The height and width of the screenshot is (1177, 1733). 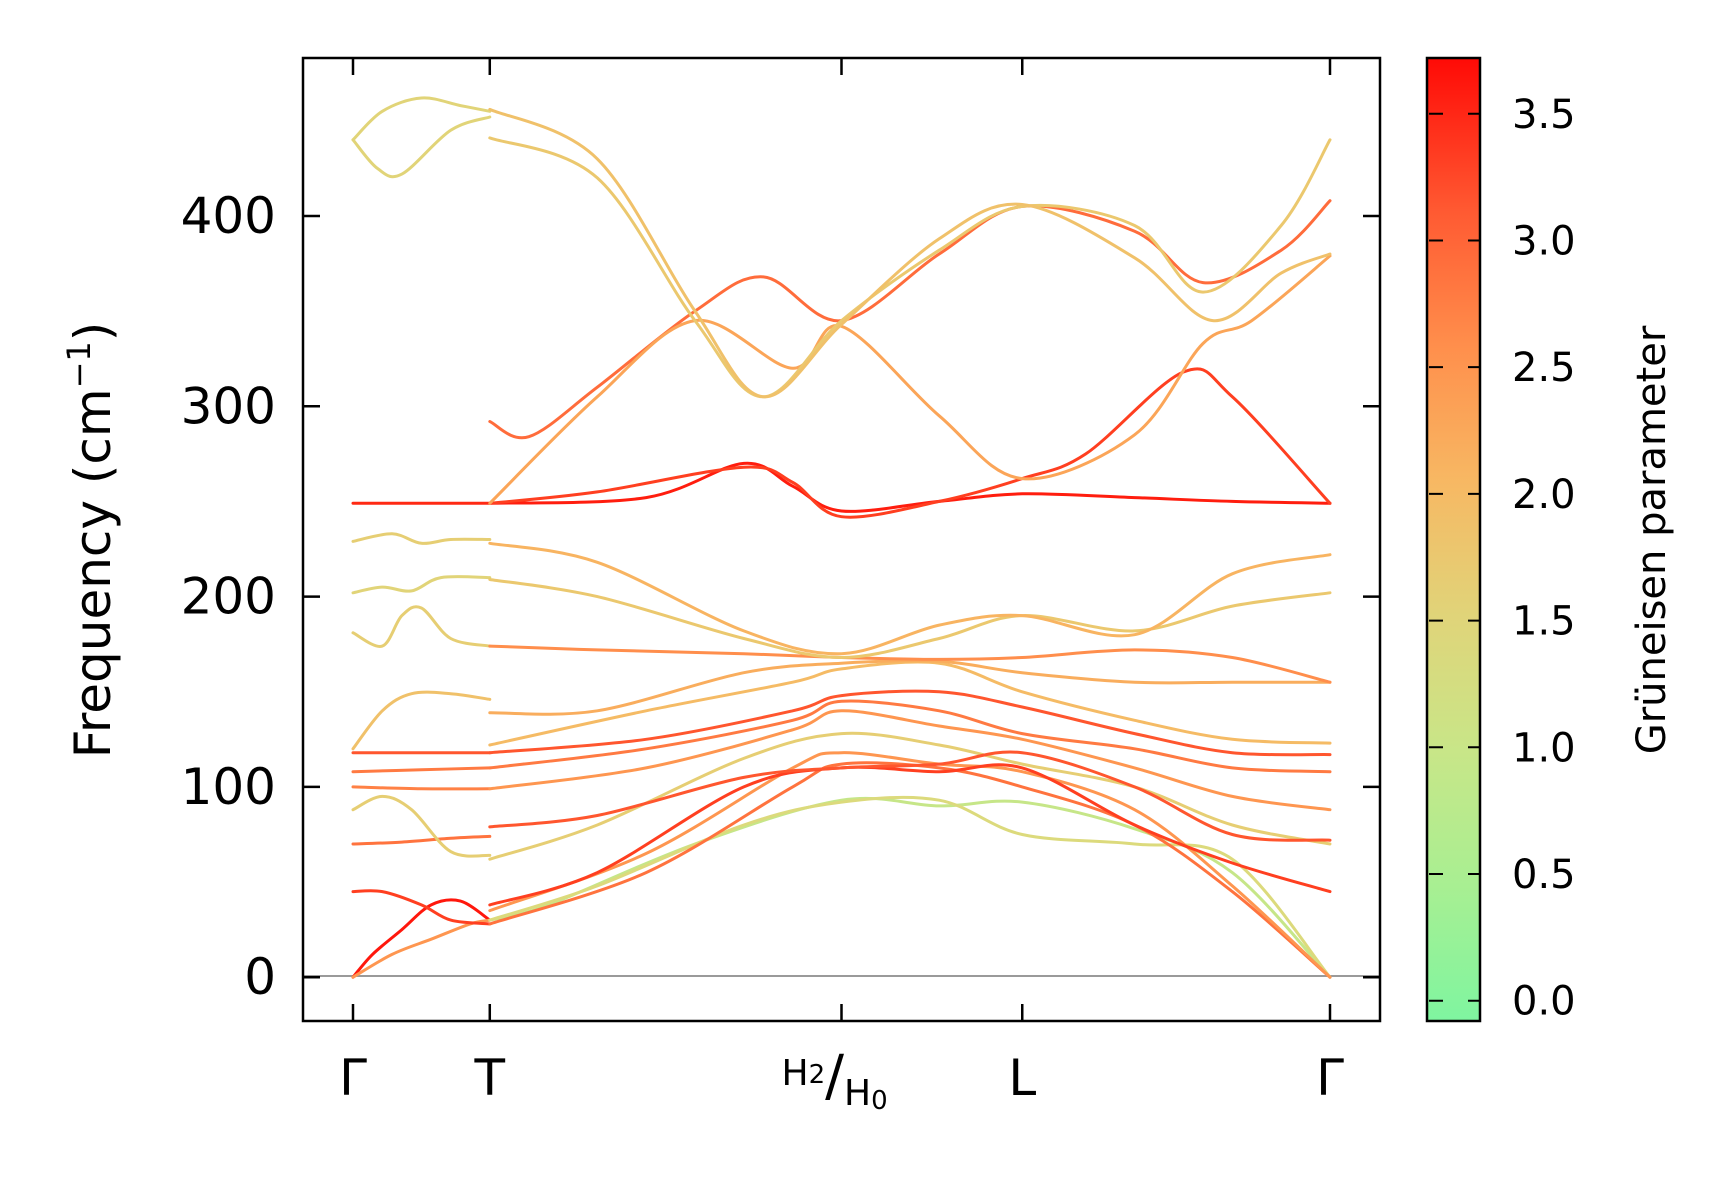 What do you see at coordinates (1544, 241) in the screenshot?
I see `colorbar-tick-label: 3.0` at bounding box center [1544, 241].